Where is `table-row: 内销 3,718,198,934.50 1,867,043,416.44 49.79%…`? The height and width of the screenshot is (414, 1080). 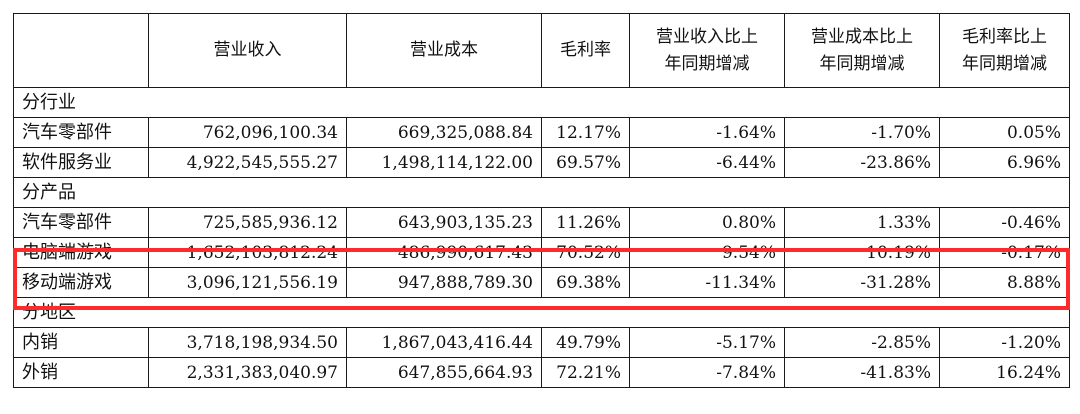
table-row: 内销 3,718,198,934.50 1,867,043,416.44 49.79%… is located at coordinates (541, 342).